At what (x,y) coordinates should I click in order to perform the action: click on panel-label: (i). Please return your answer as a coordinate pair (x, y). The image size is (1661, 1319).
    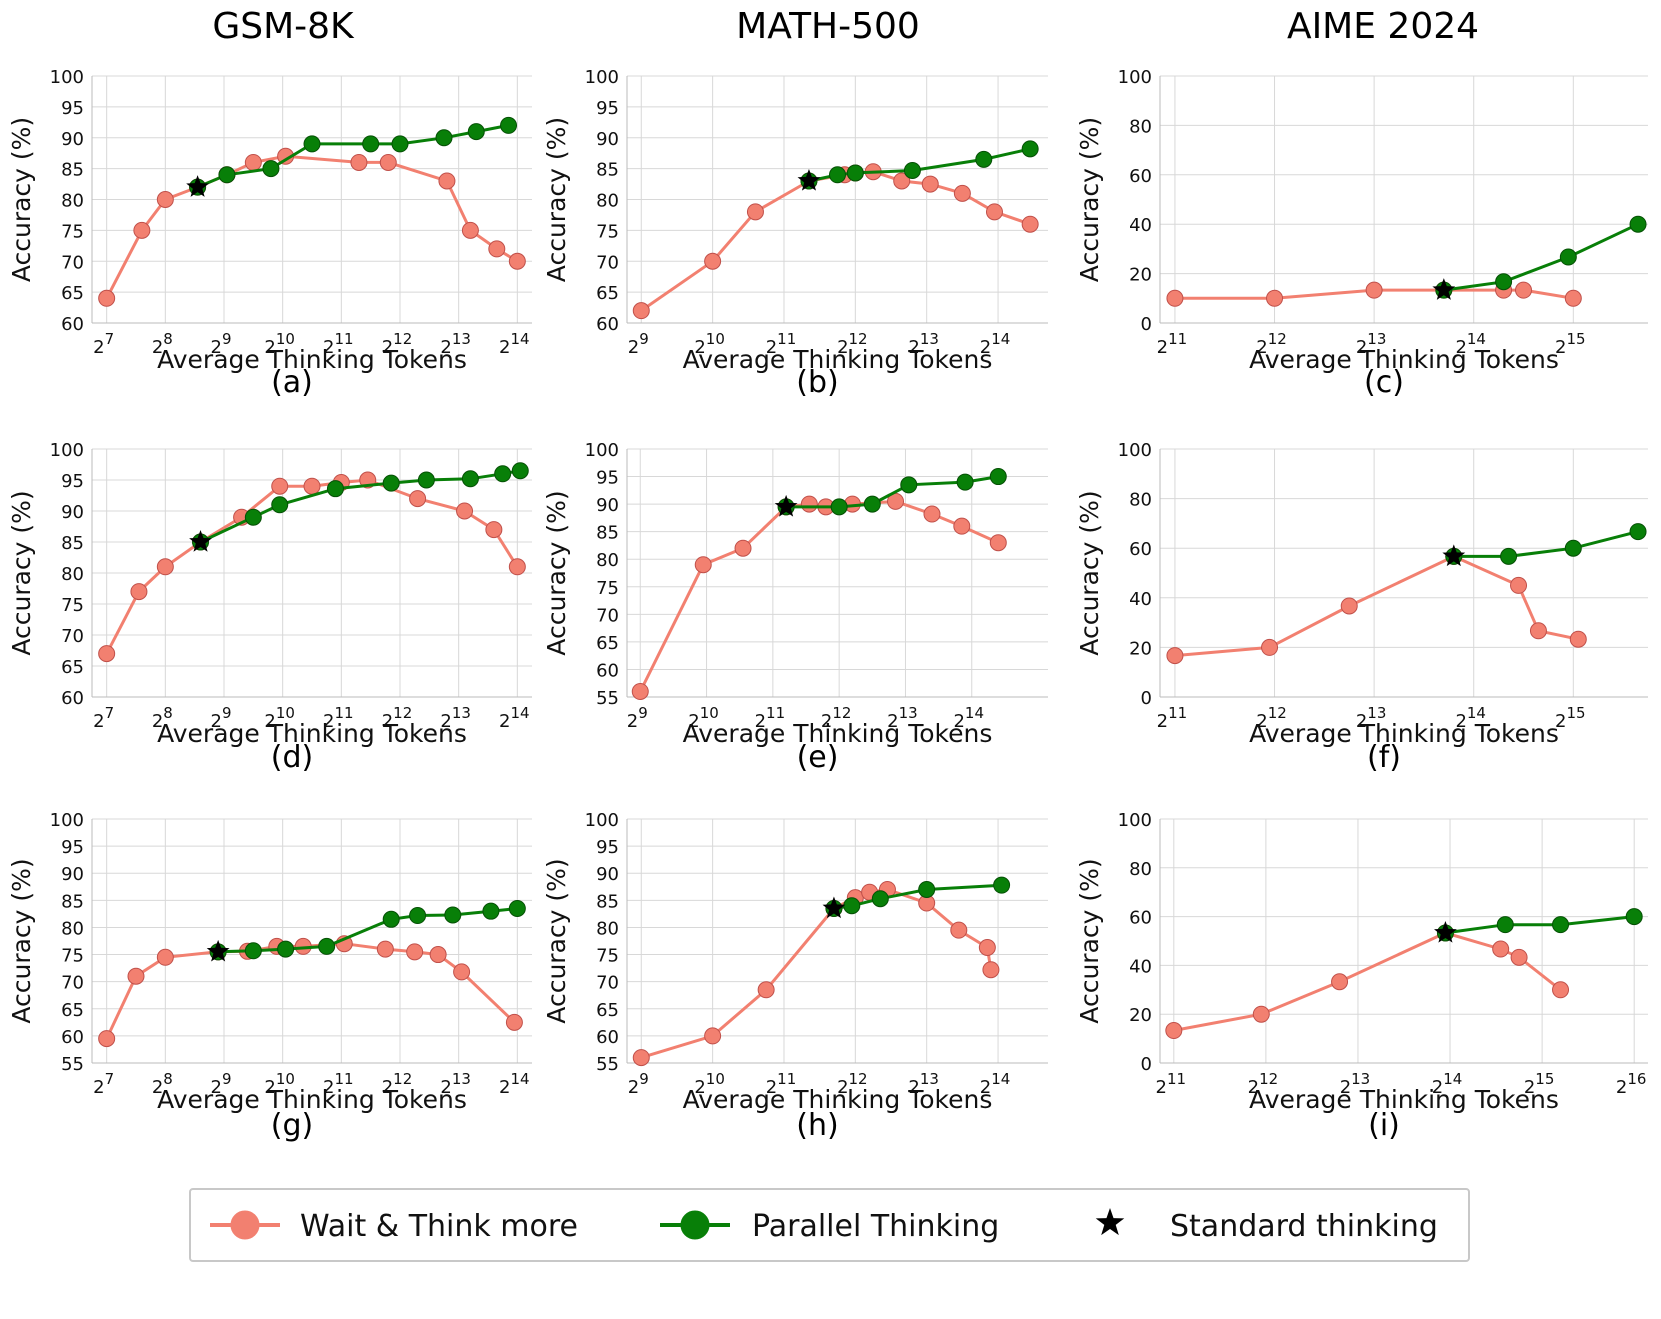
    Looking at the image, I should click on (1384, 1125).